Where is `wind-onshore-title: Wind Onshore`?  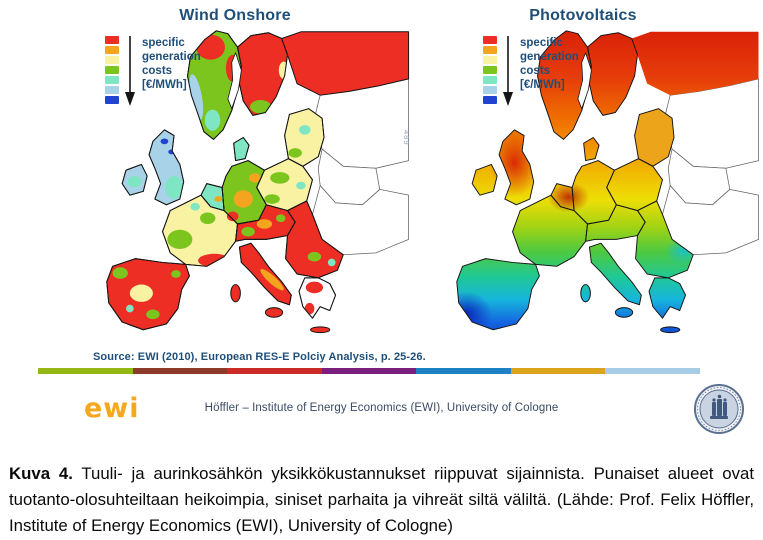
wind-onshore-title: Wind Onshore is located at coordinates (235, 15).